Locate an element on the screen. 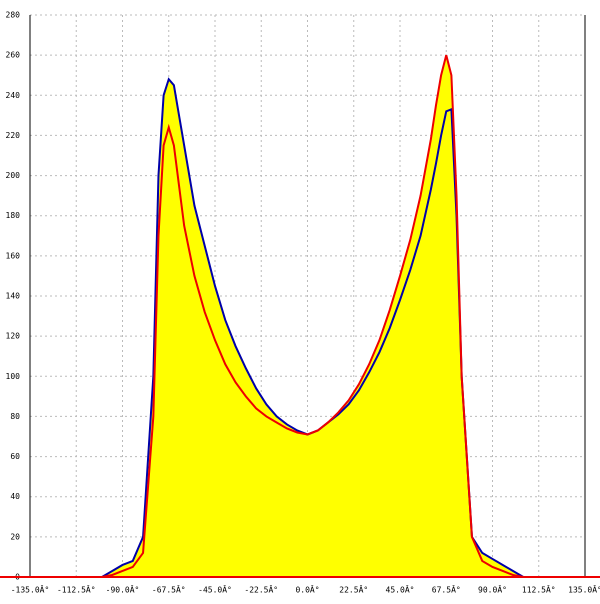  x-tick-label: -135.0Â° is located at coordinates (30, 589).